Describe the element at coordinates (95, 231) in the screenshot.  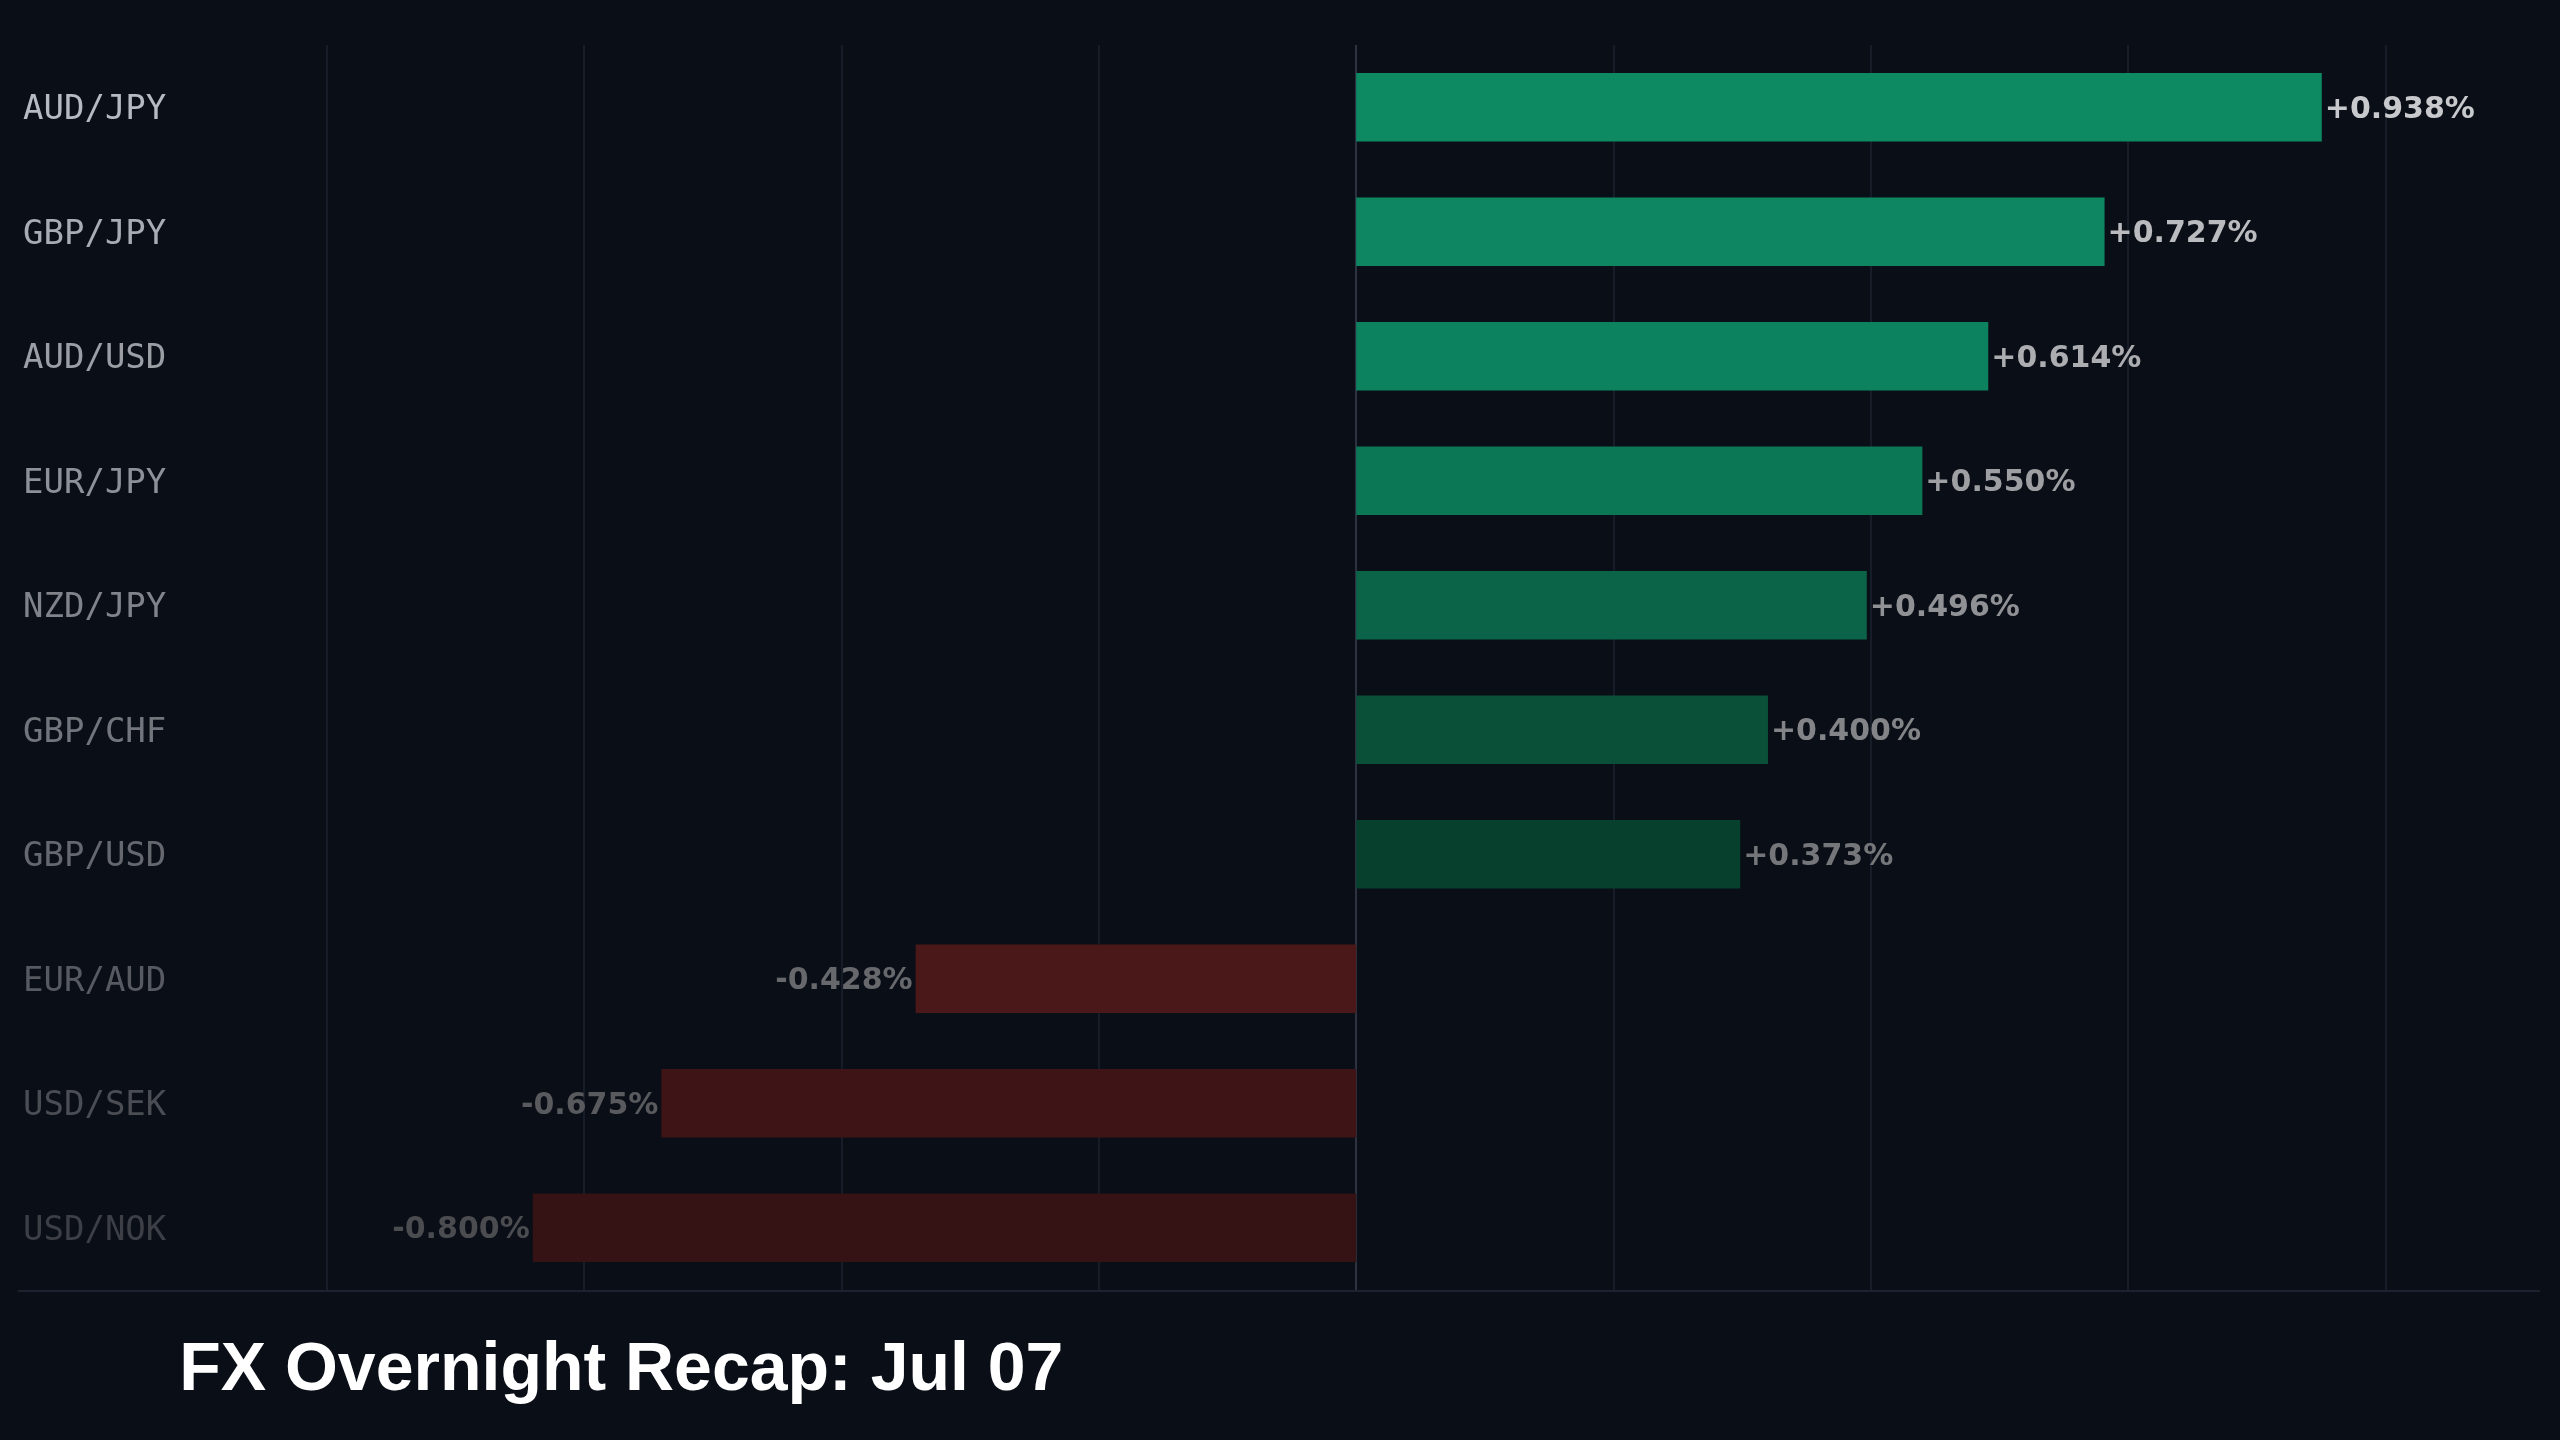
I see `y-tick-label: GBP/JPY` at that location.